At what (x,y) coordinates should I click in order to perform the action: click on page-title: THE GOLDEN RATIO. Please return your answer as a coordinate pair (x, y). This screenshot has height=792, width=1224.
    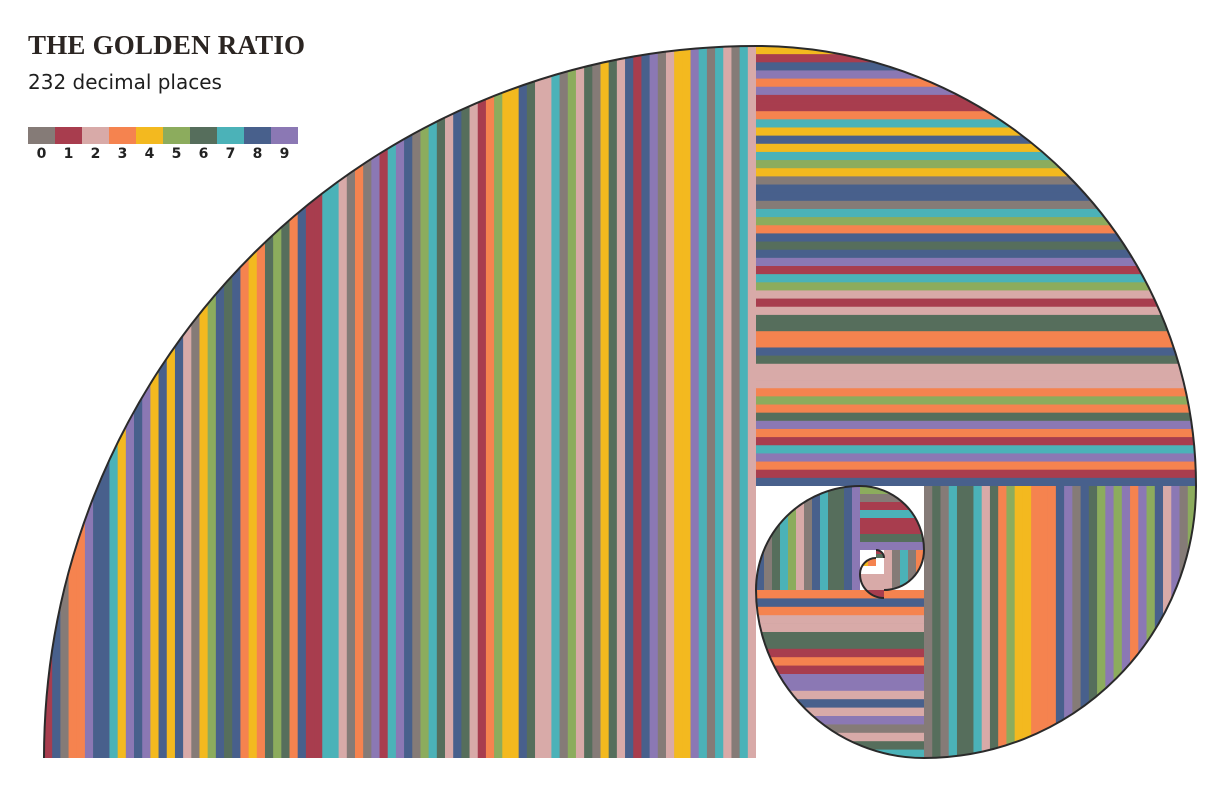
    Looking at the image, I should click on (167, 45).